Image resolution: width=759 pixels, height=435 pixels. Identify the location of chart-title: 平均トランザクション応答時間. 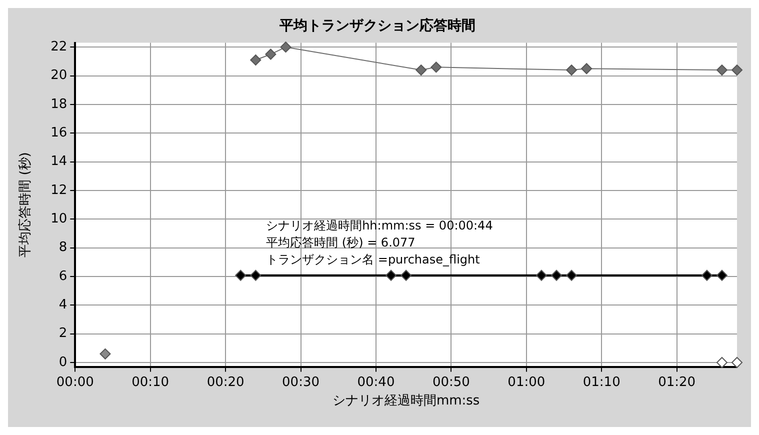
(377, 25).